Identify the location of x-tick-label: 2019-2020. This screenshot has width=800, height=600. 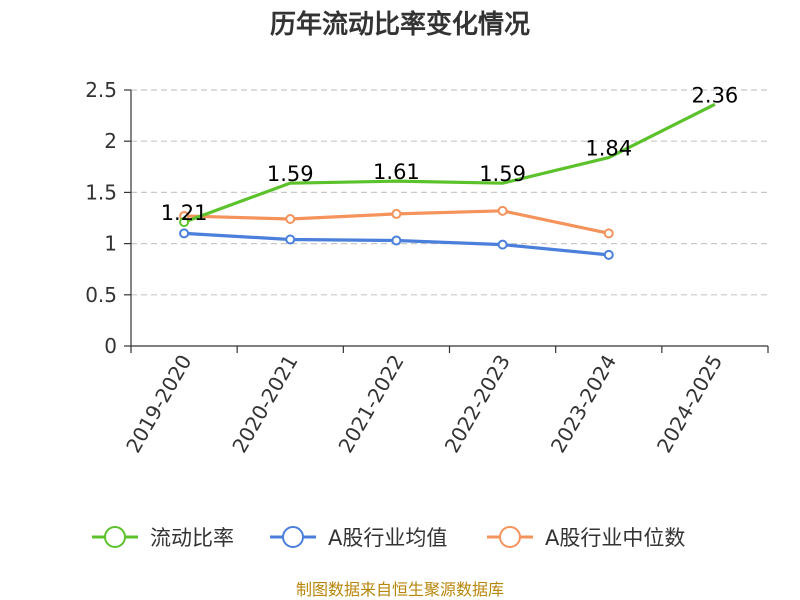
(158, 404).